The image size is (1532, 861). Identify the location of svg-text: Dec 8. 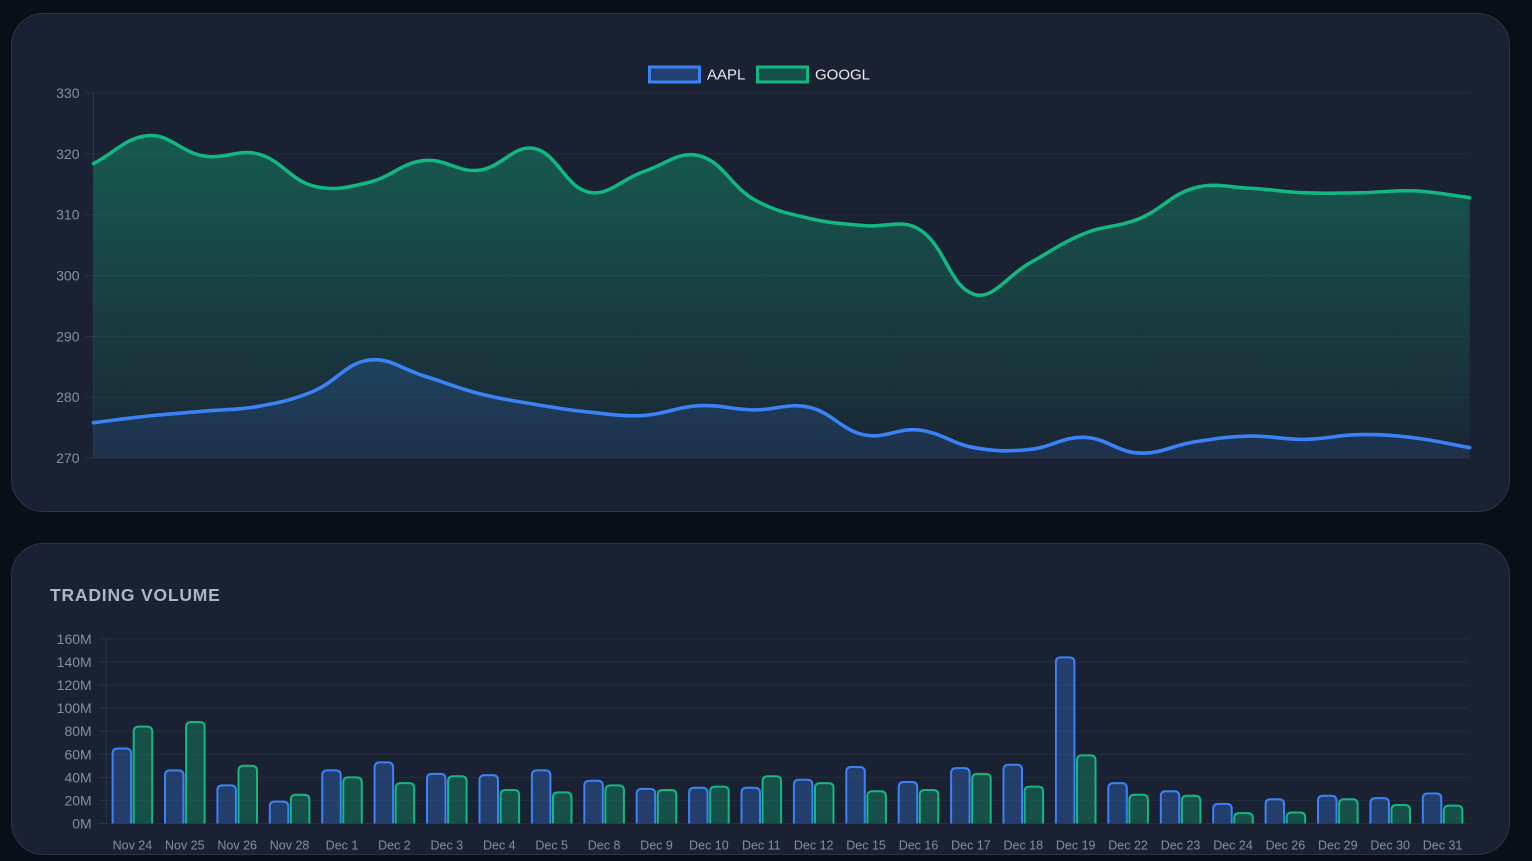
(604, 846).